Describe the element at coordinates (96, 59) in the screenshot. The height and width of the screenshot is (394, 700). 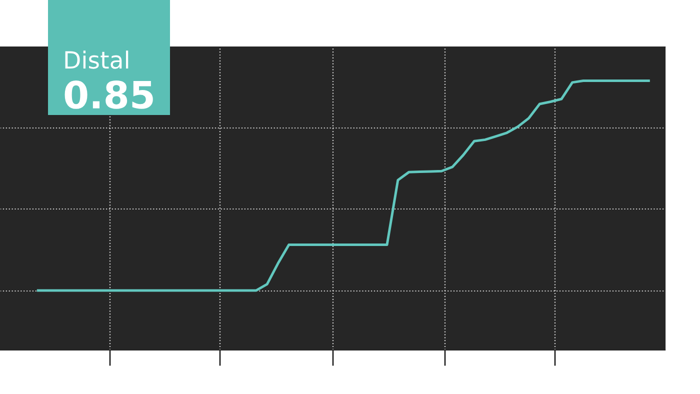
I see `text: Distal` at that location.